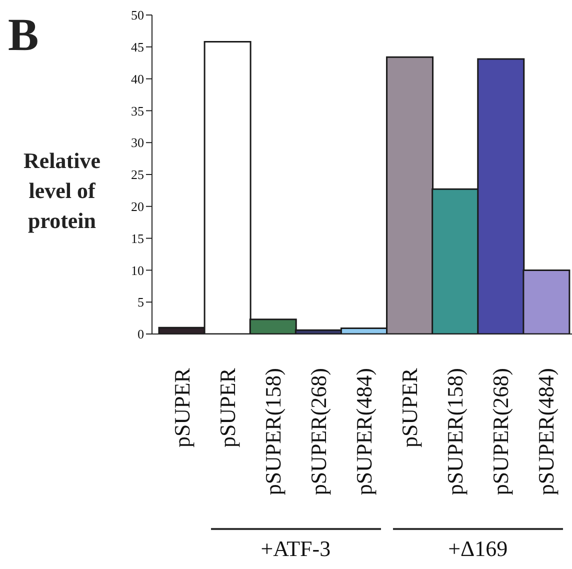 The width and height of the screenshot is (572, 569). Describe the element at coordinates (137, 270) in the screenshot. I see `y-tick-label: 10` at that location.